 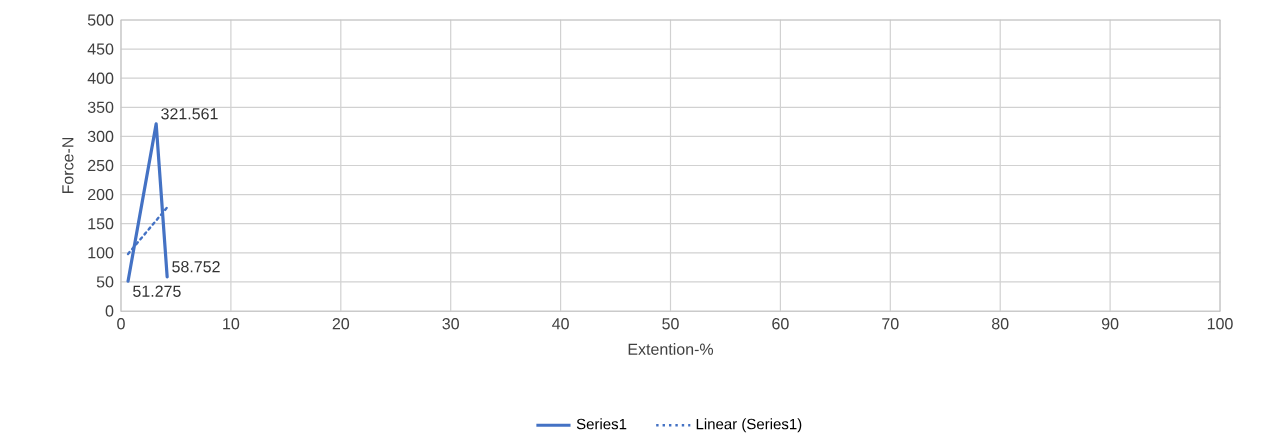 What do you see at coordinates (105, 282) in the screenshot?
I see `y-tick-label: 50` at bounding box center [105, 282].